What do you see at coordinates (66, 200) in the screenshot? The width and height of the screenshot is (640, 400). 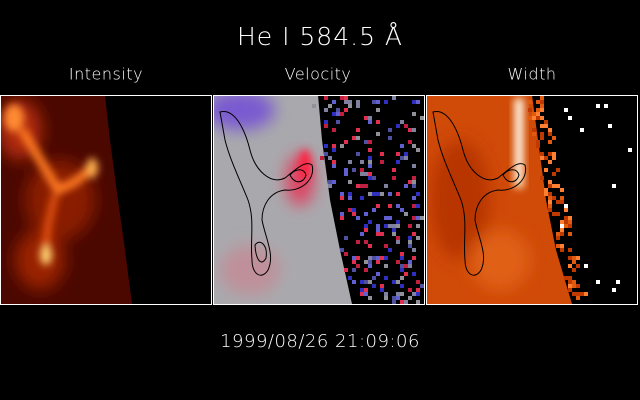 I see `intensity-map` at bounding box center [66, 200].